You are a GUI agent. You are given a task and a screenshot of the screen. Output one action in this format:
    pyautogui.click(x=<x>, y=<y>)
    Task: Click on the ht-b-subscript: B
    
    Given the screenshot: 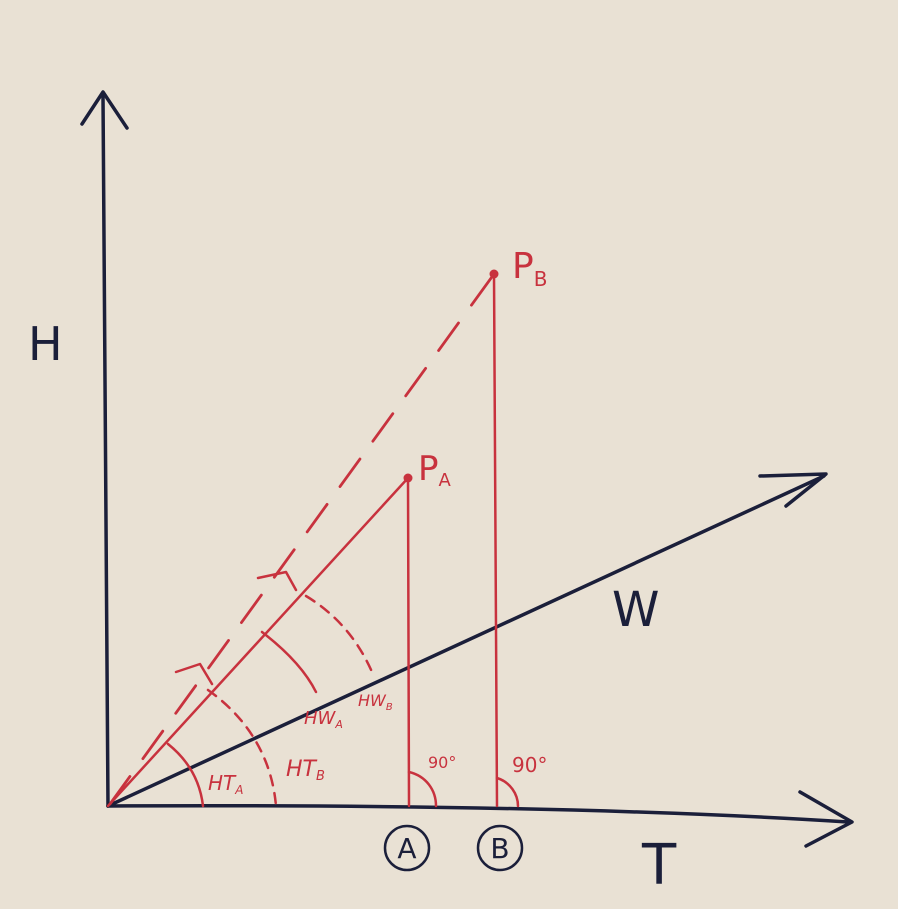 What is the action you would take?
    pyautogui.click(x=320, y=776)
    